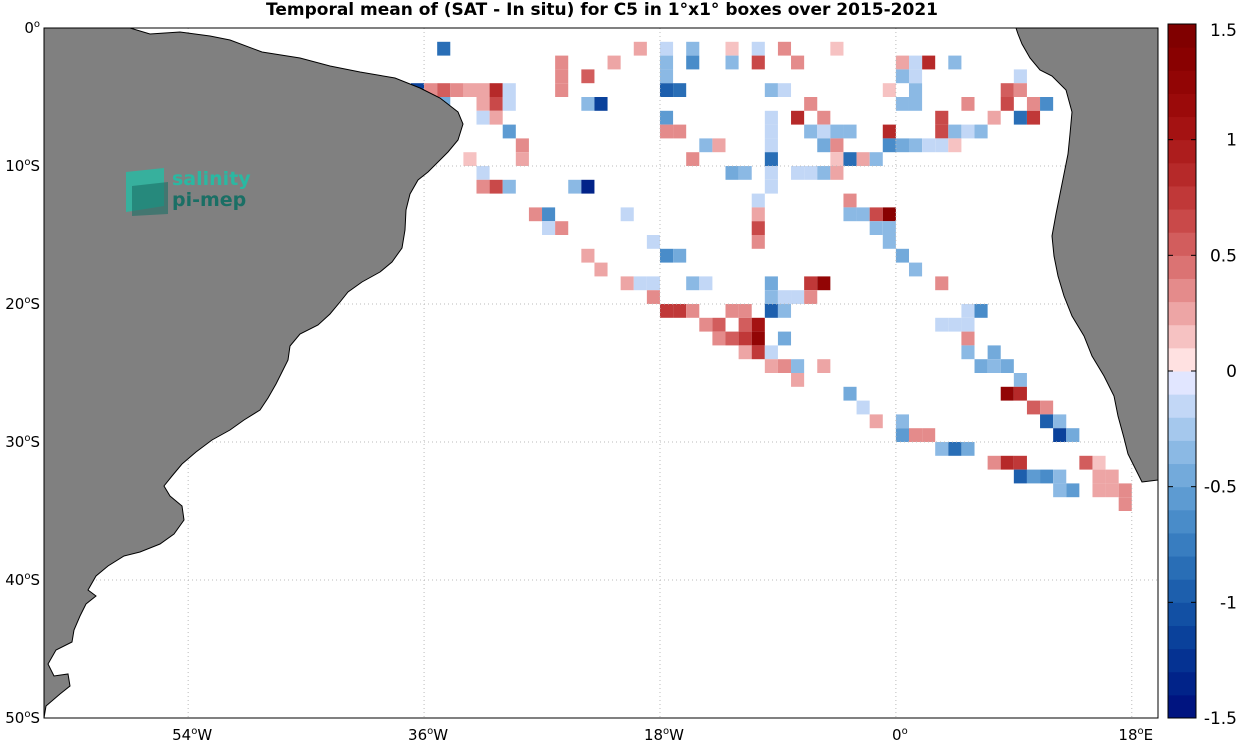 The height and width of the screenshot is (740, 1239). Describe the element at coordinates (664, 733) in the screenshot. I see `lon-tick-label: 18oW` at that location.